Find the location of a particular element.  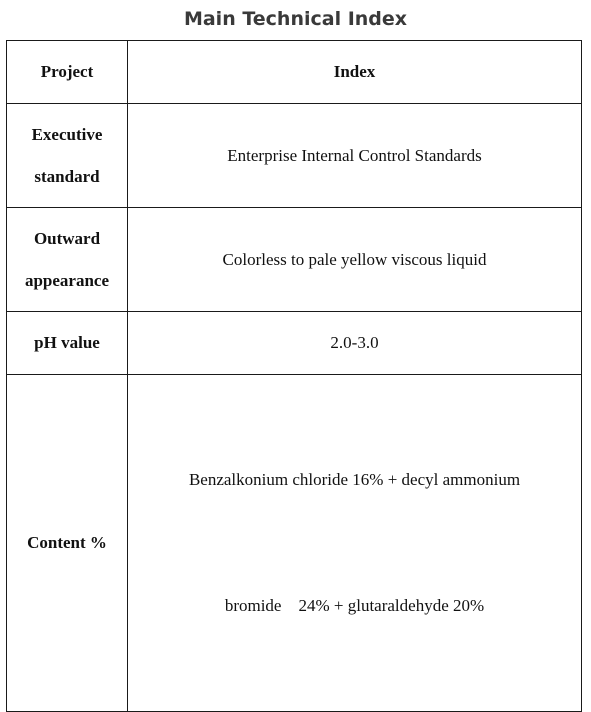

row-value-executive-standard: Enterprise Internal Control Standards is located at coordinates (354, 155).